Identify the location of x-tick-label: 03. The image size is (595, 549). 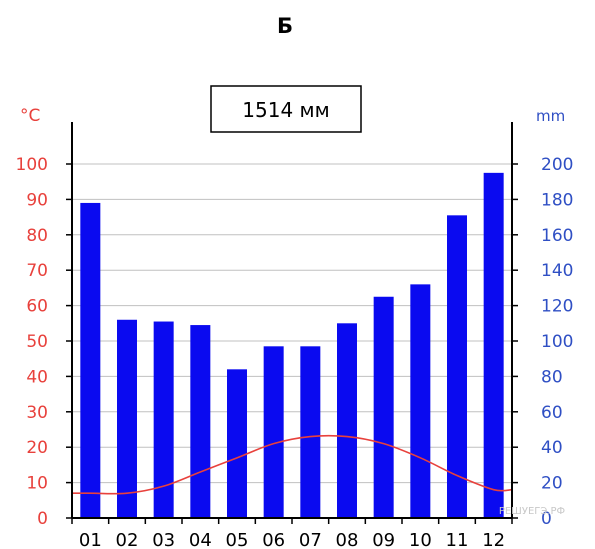
(163, 539).